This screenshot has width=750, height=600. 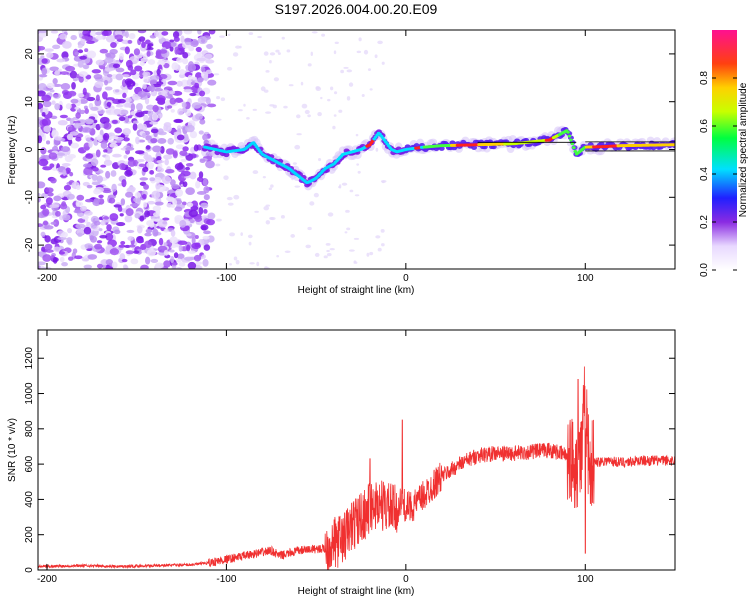 What do you see at coordinates (406, 579) in the screenshot?
I see `snr-x-tick-label: 0` at bounding box center [406, 579].